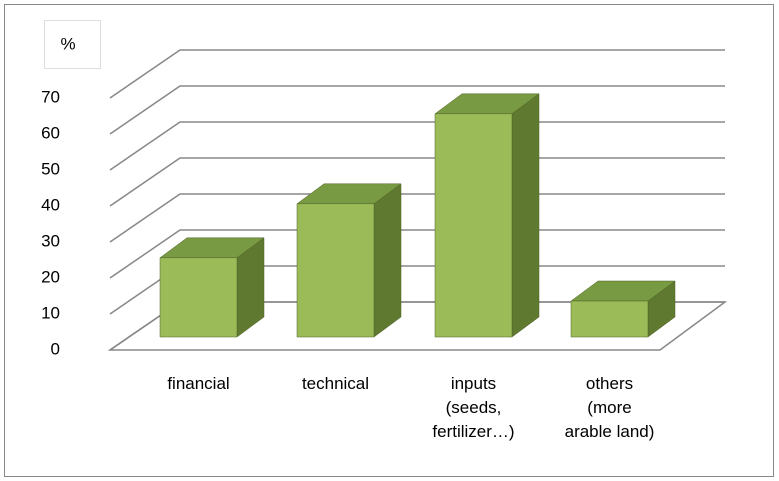  I want to click on x-tick-label: financial, so click(198, 383).